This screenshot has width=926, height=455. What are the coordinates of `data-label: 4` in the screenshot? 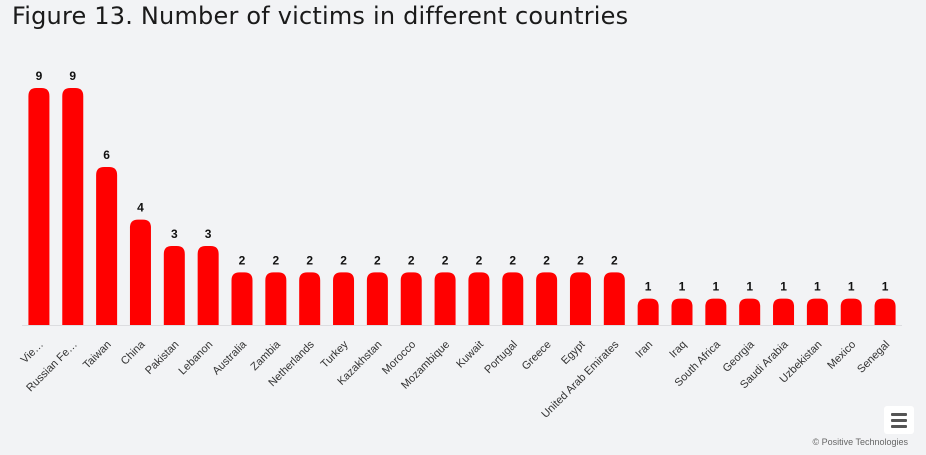 It's located at (140, 208).